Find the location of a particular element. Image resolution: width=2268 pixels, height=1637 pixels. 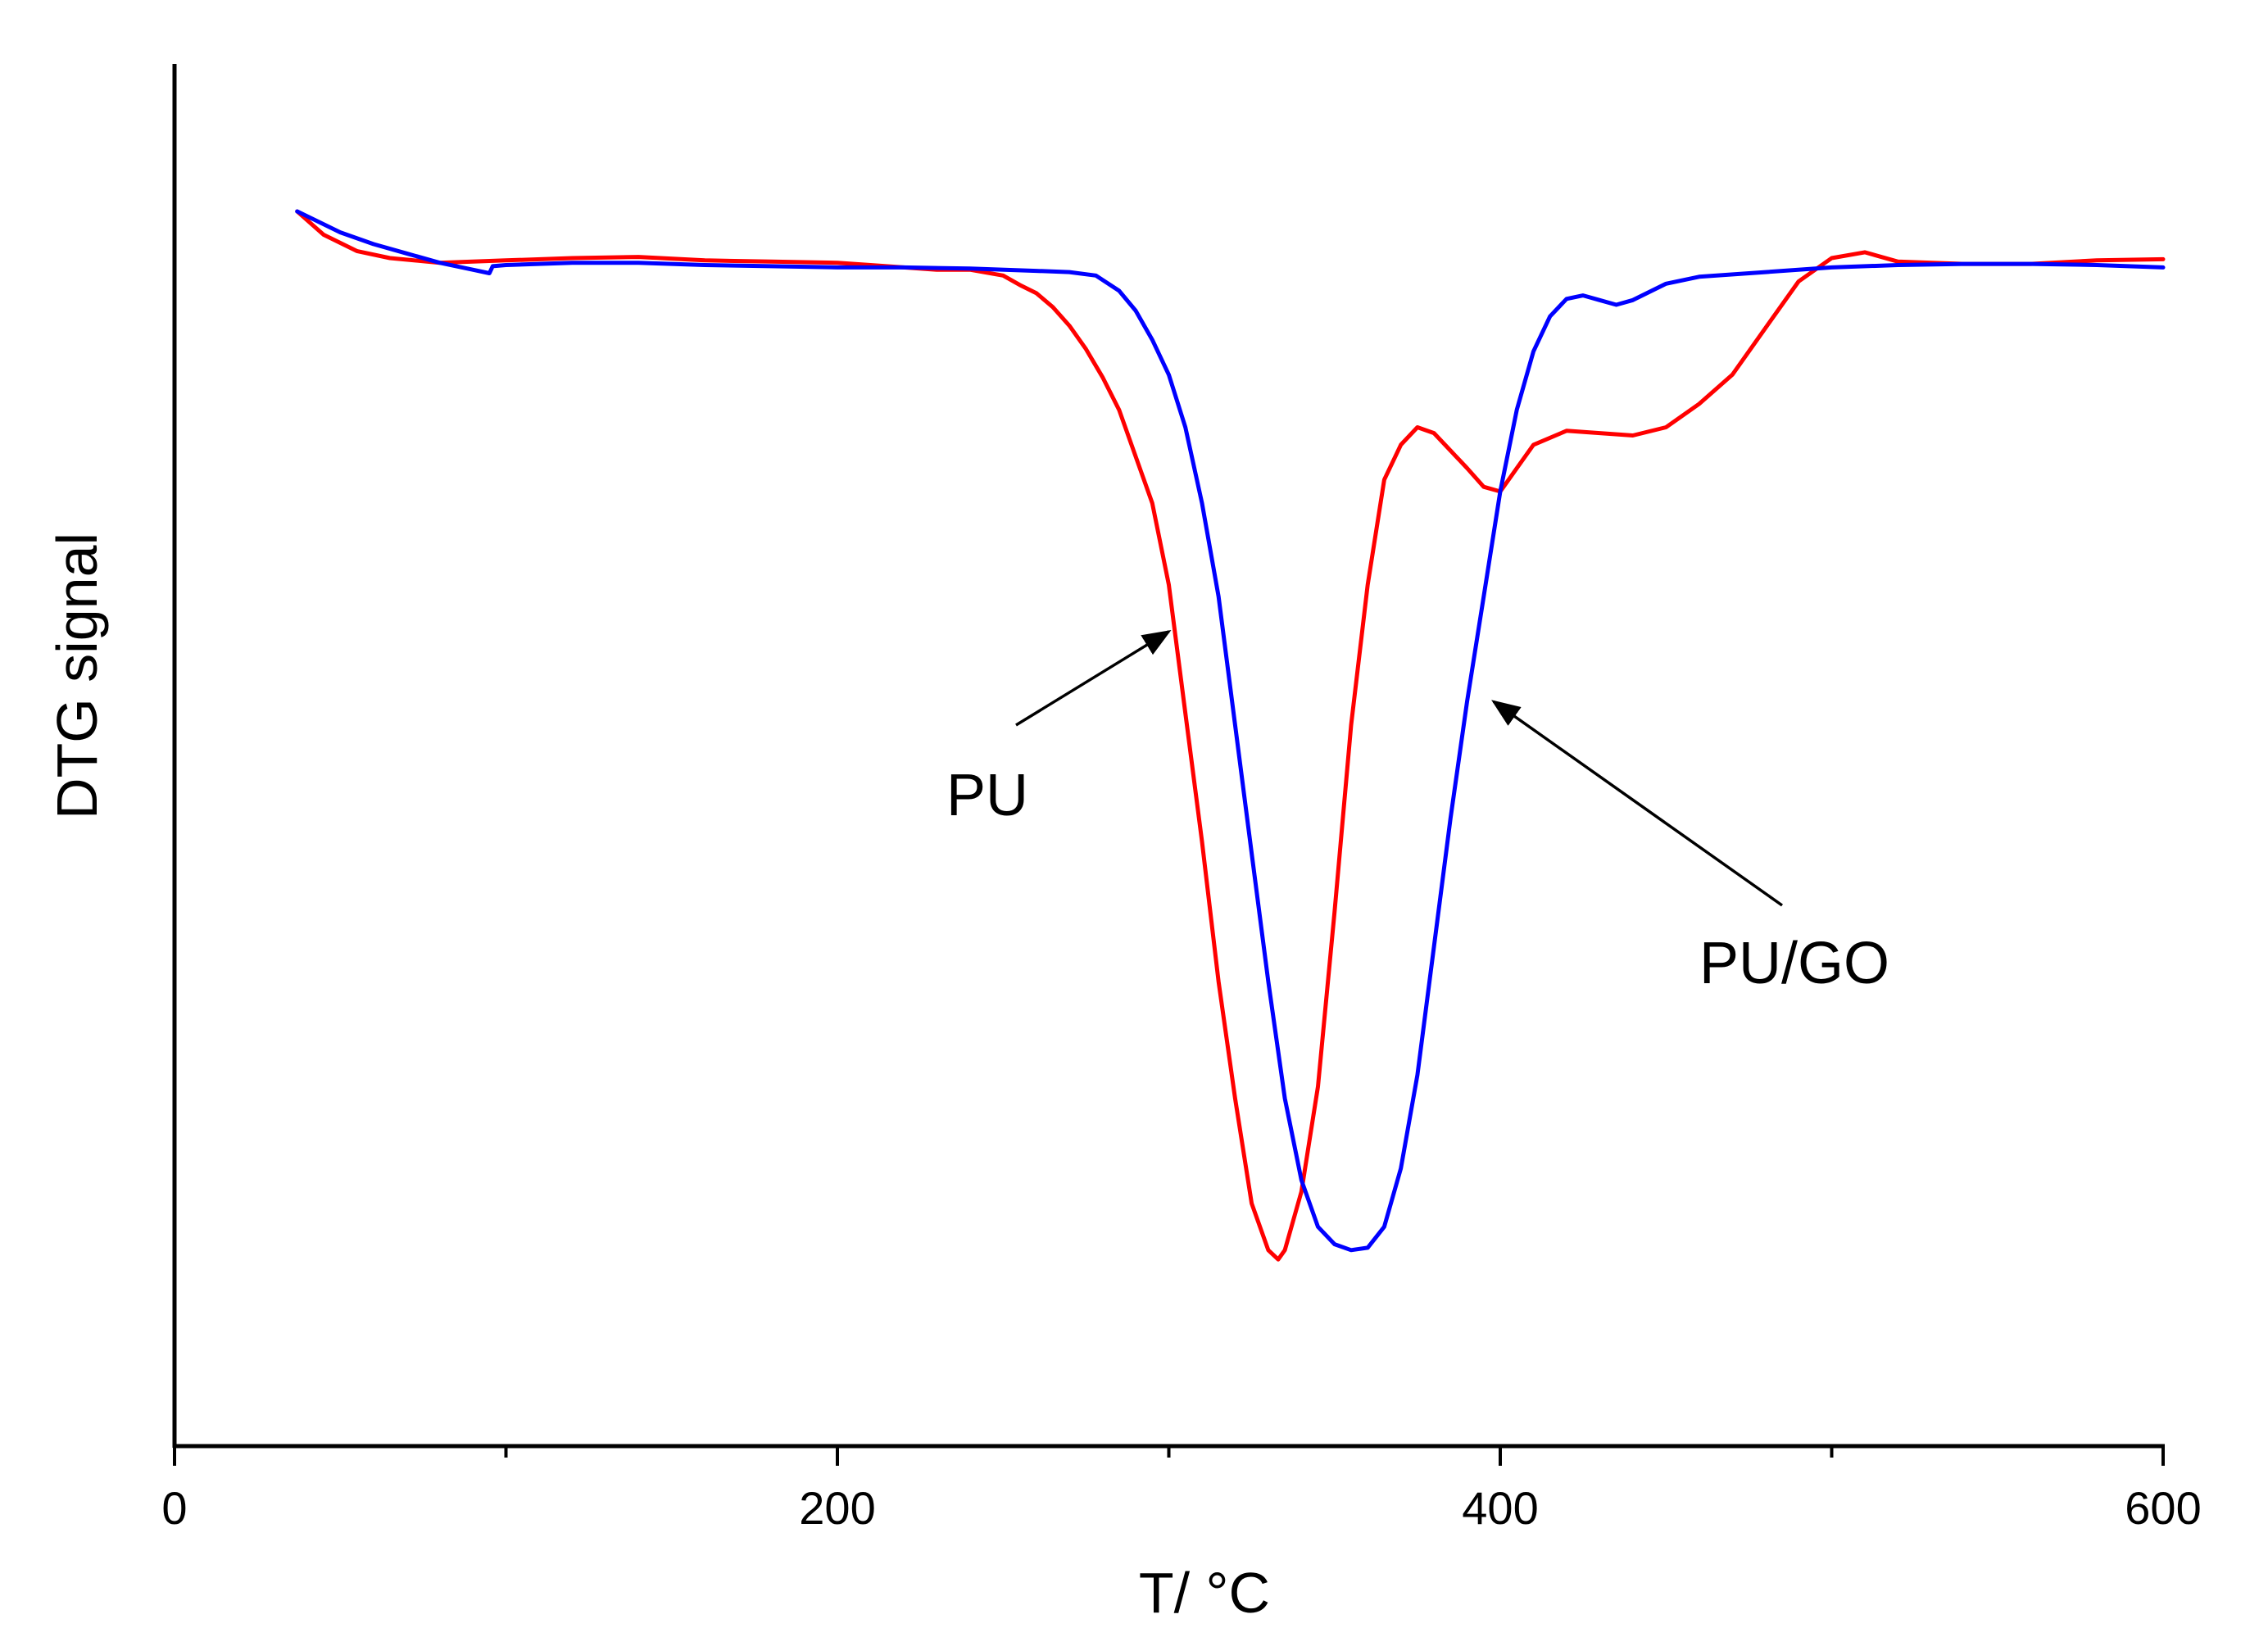

y-axis-title: DTG signal is located at coordinates (77, 676).